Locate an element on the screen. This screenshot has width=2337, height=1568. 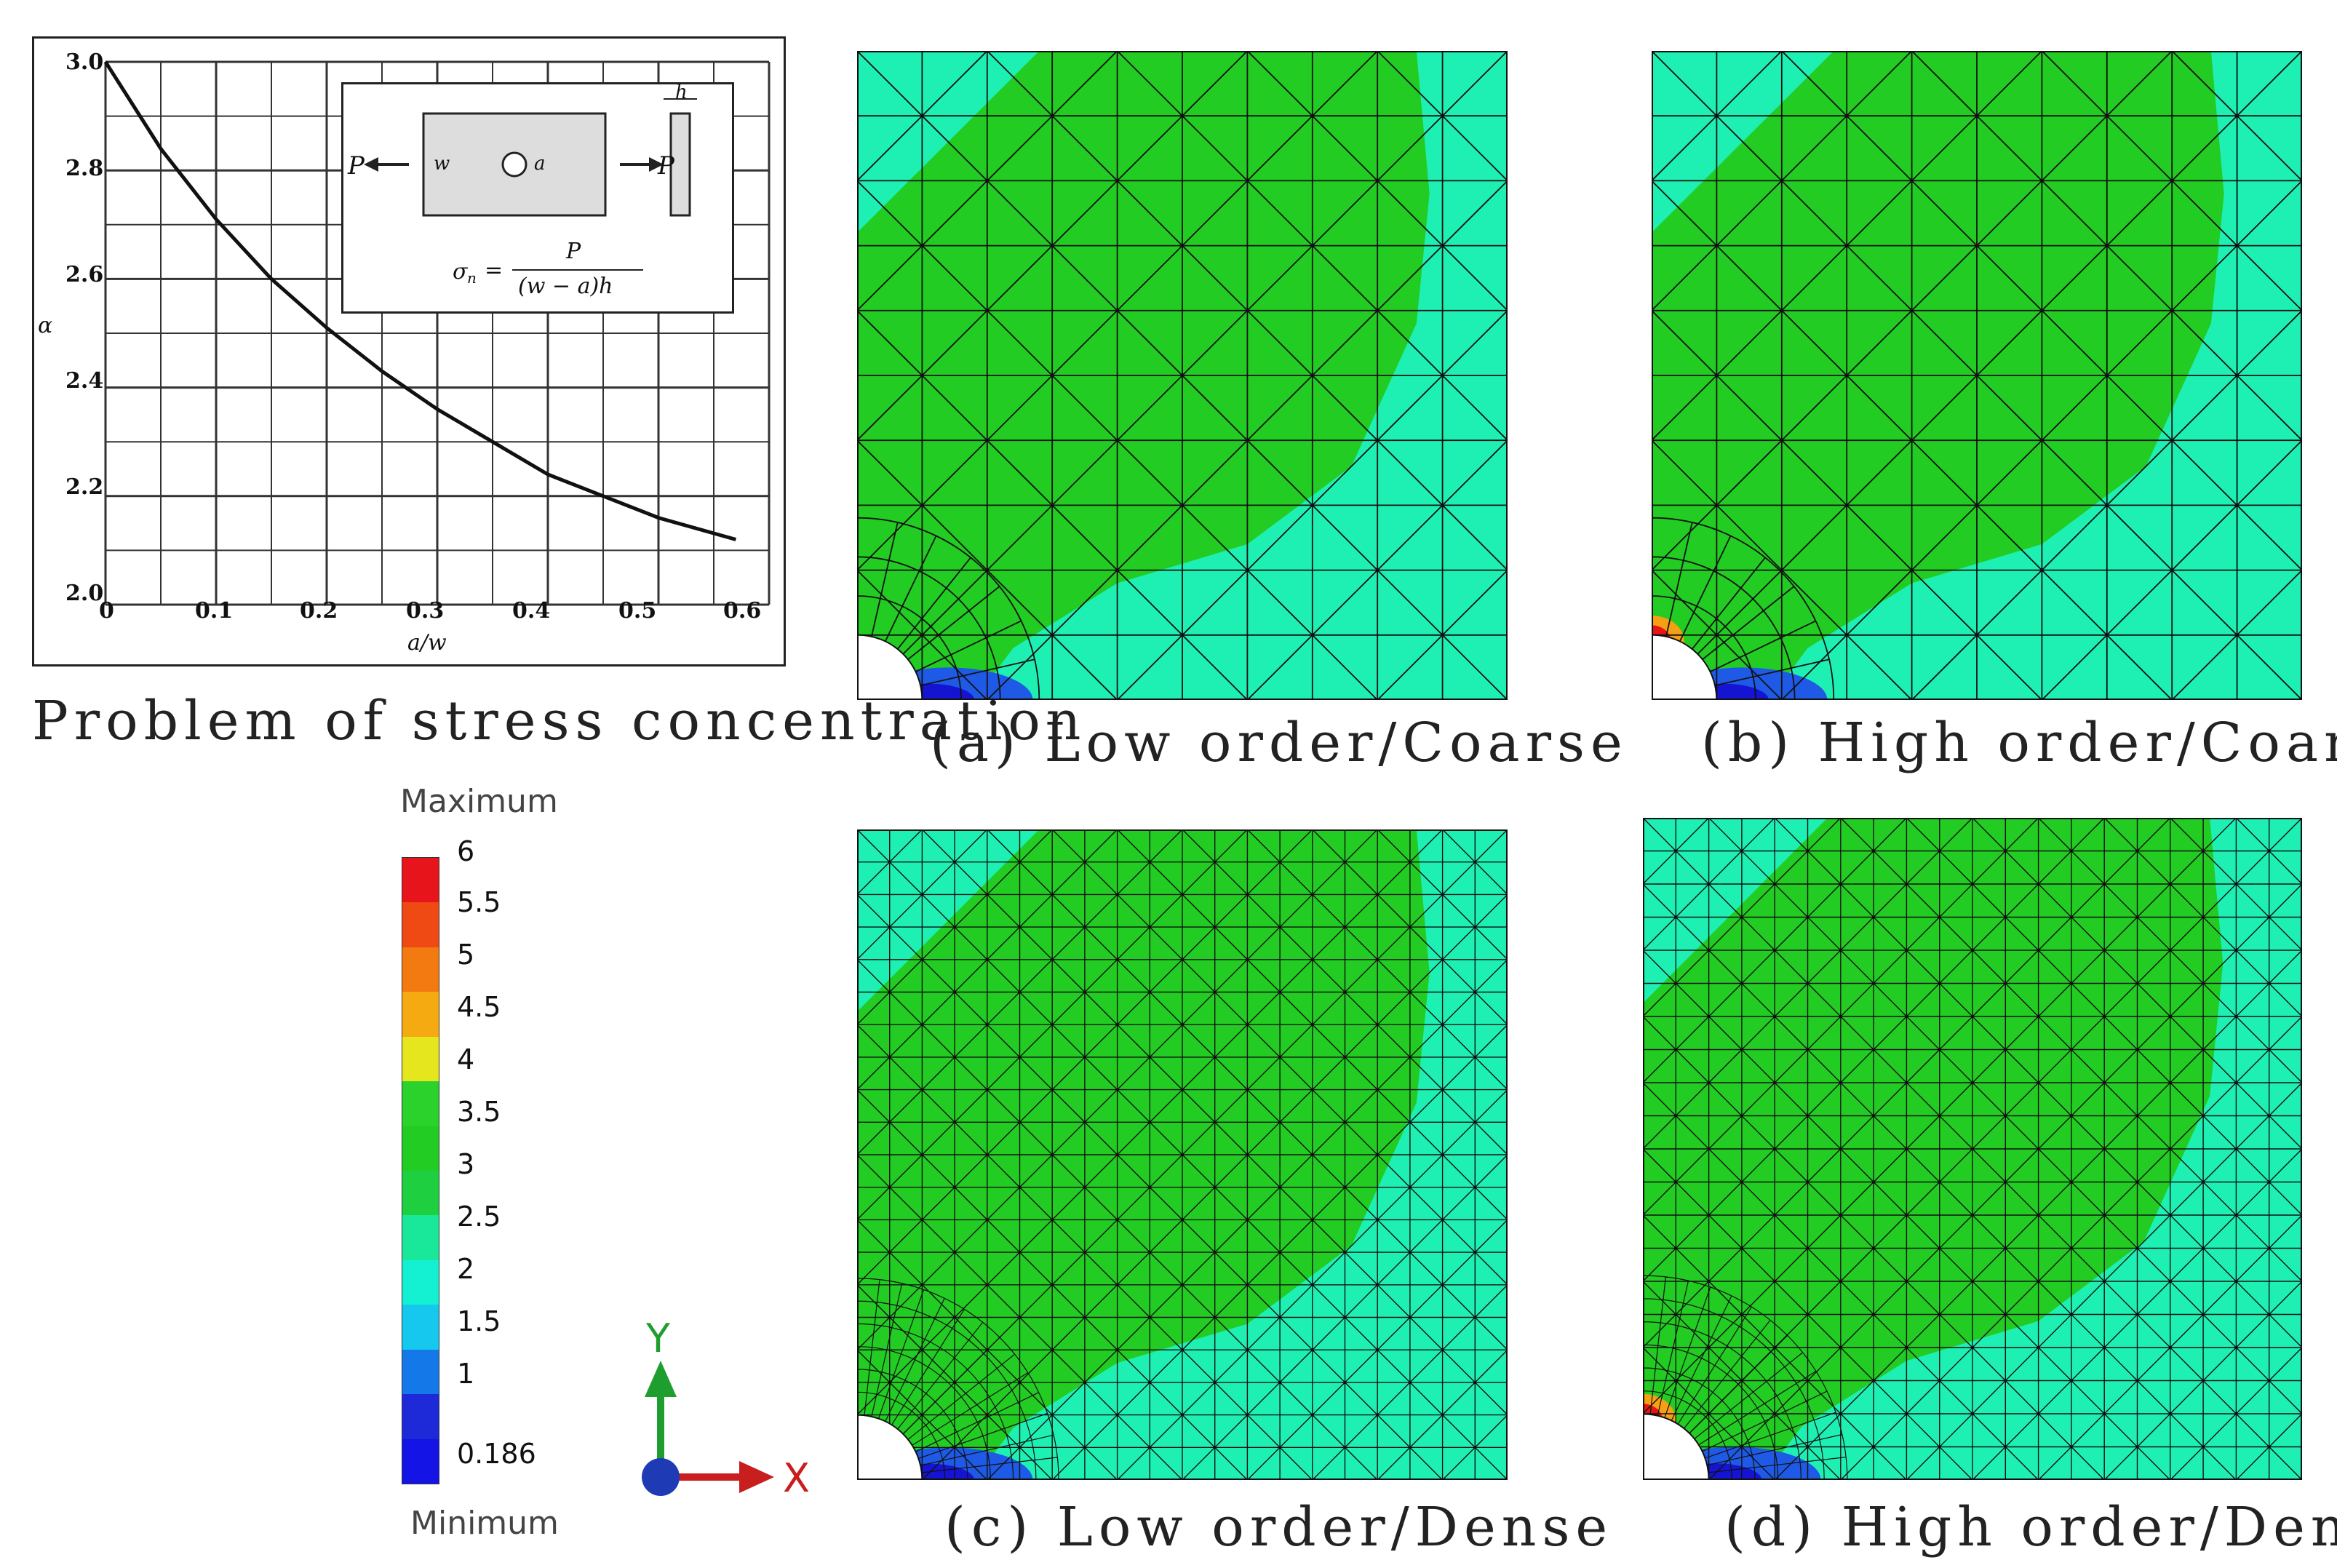
legend-value-label: 4.5 is located at coordinates (479, 1007).